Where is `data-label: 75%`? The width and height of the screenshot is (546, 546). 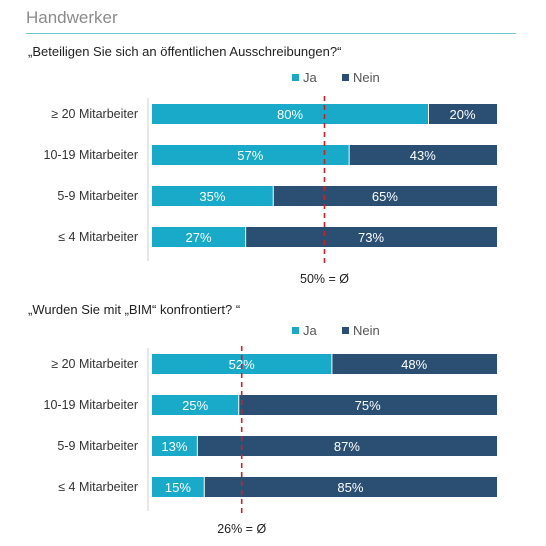 data-label: 75% is located at coordinates (368, 405).